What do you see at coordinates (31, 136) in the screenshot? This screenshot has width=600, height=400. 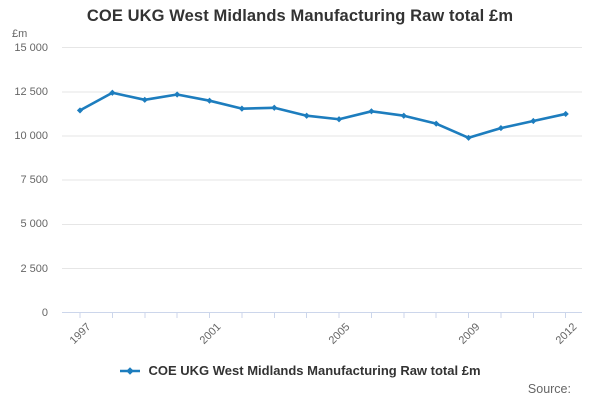 I see `y-tick-label: 10 000` at bounding box center [31, 136].